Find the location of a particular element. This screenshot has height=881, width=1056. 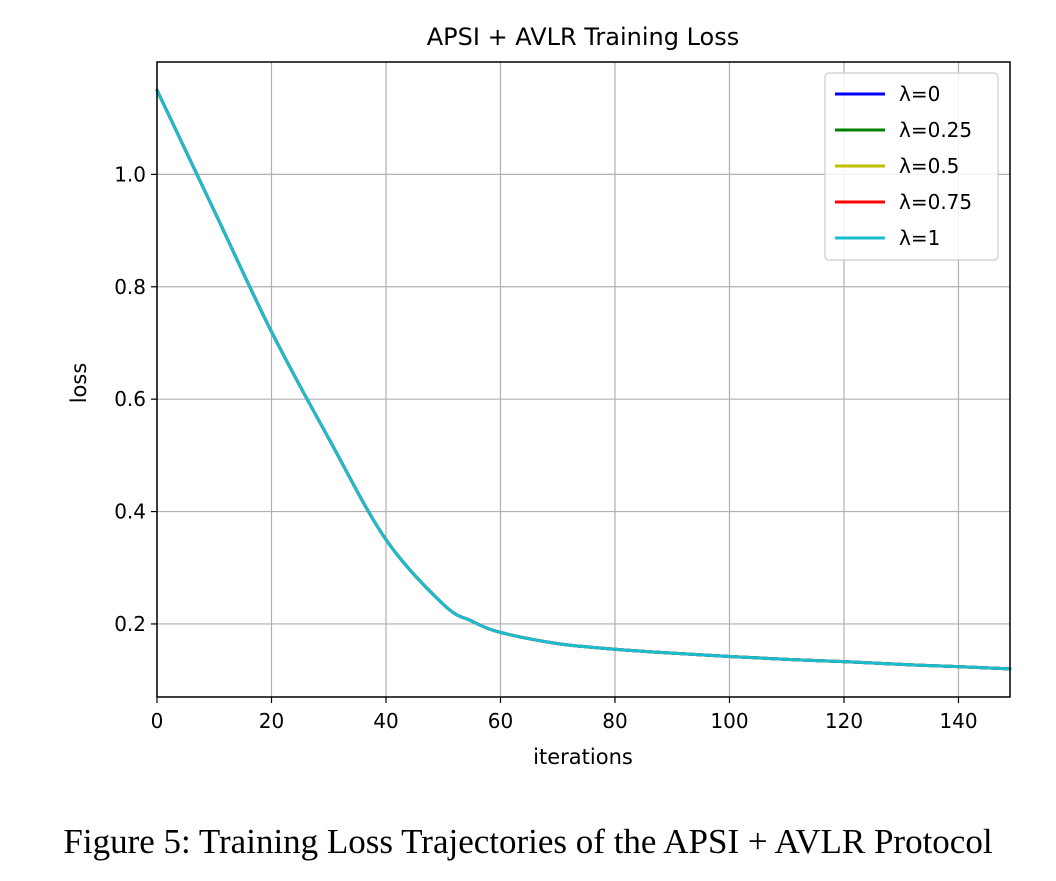

x-tick-label: 140 is located at coordinates (958, 721).